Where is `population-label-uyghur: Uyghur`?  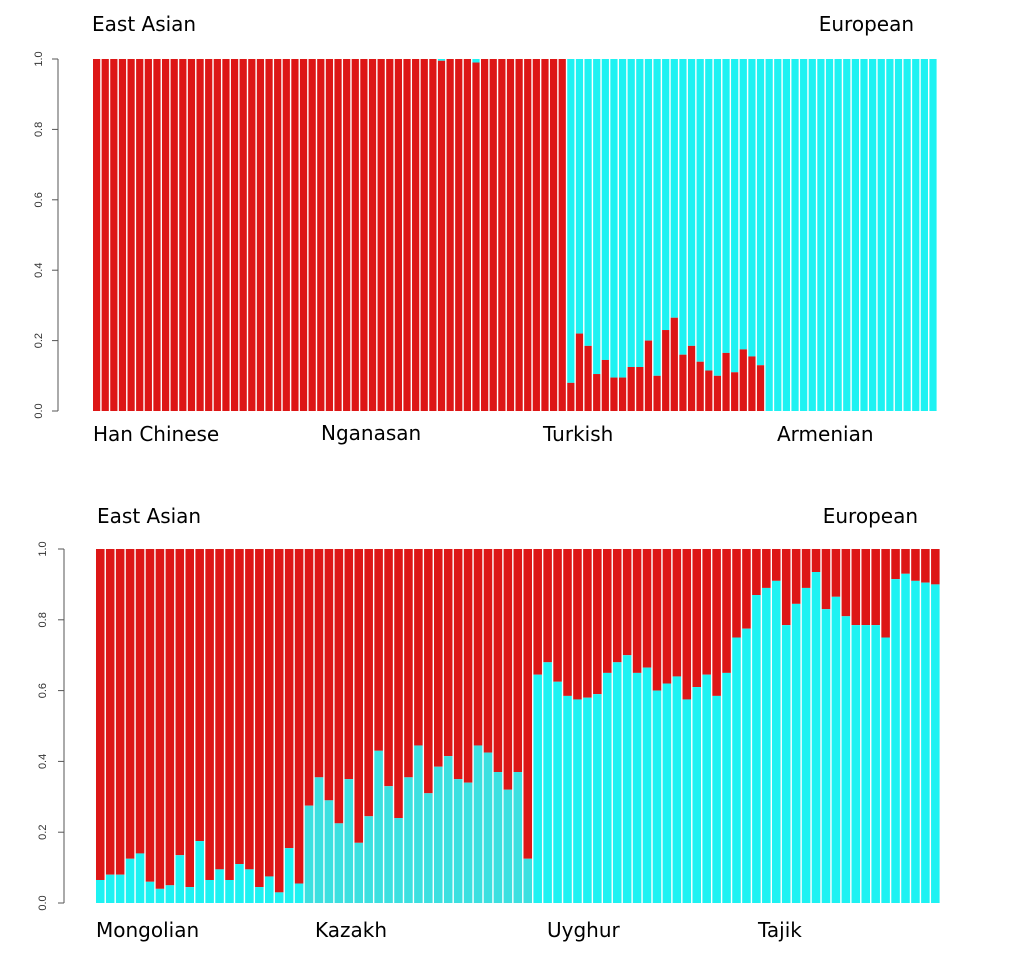
population-label-uyghur: Uyghur is located at coordinates (584, 930).